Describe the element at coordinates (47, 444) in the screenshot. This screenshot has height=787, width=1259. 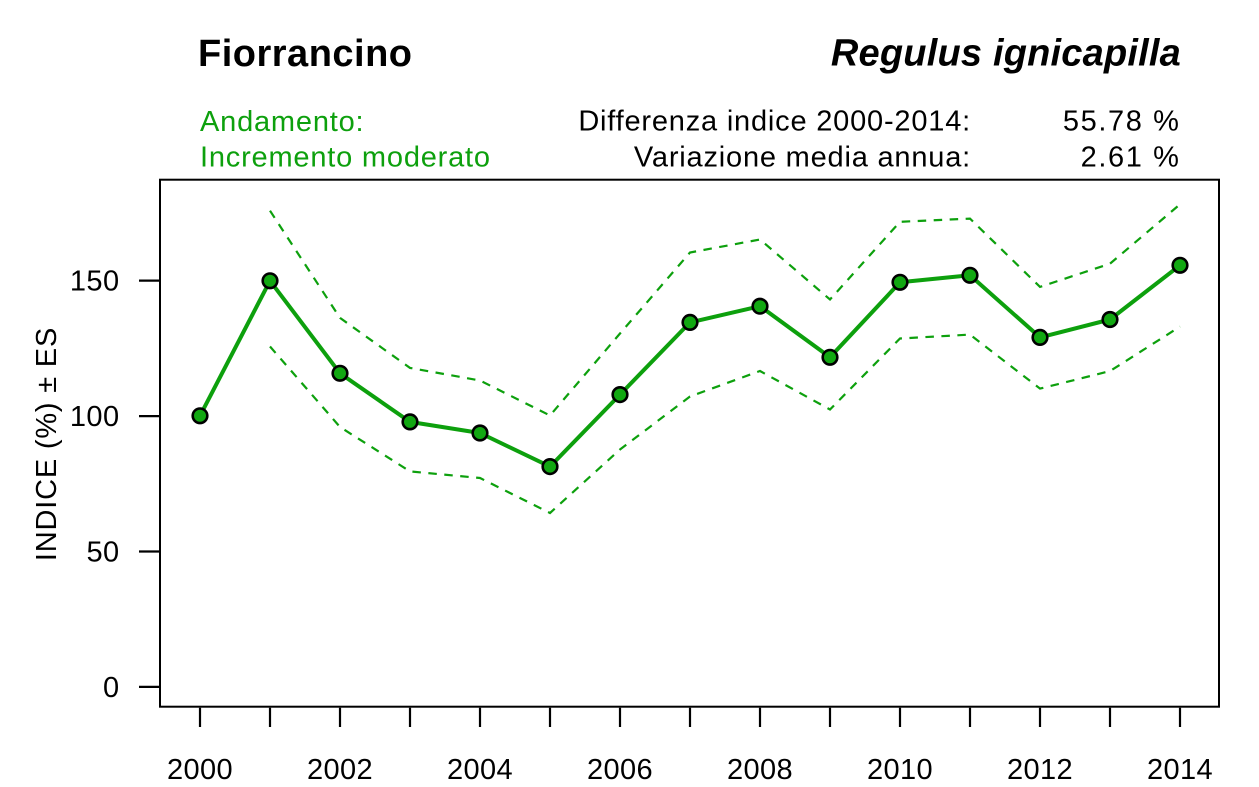
I see `svg-text: INDICE (%) ± ES` at that location.